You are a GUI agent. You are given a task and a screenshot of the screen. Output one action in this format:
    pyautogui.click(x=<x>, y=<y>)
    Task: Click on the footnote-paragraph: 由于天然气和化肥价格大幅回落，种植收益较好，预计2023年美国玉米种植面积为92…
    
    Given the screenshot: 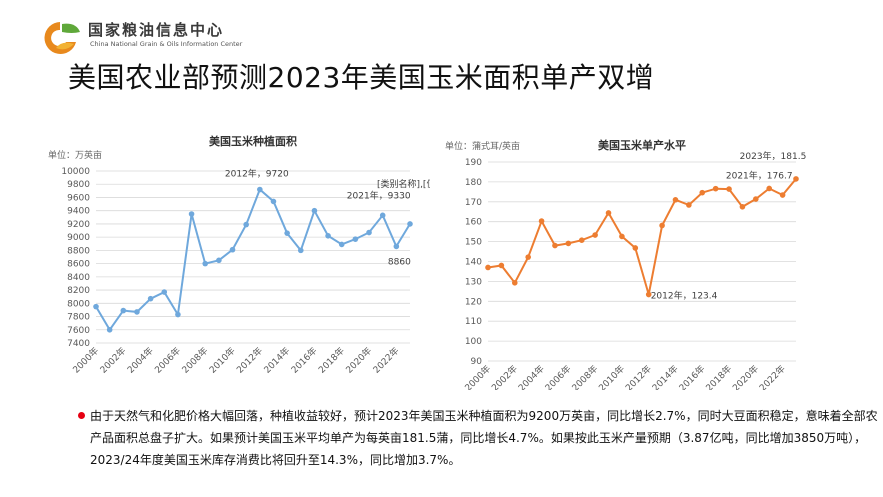 What is the action you would take?
    pyautogui.click(x=479, y=438)
    